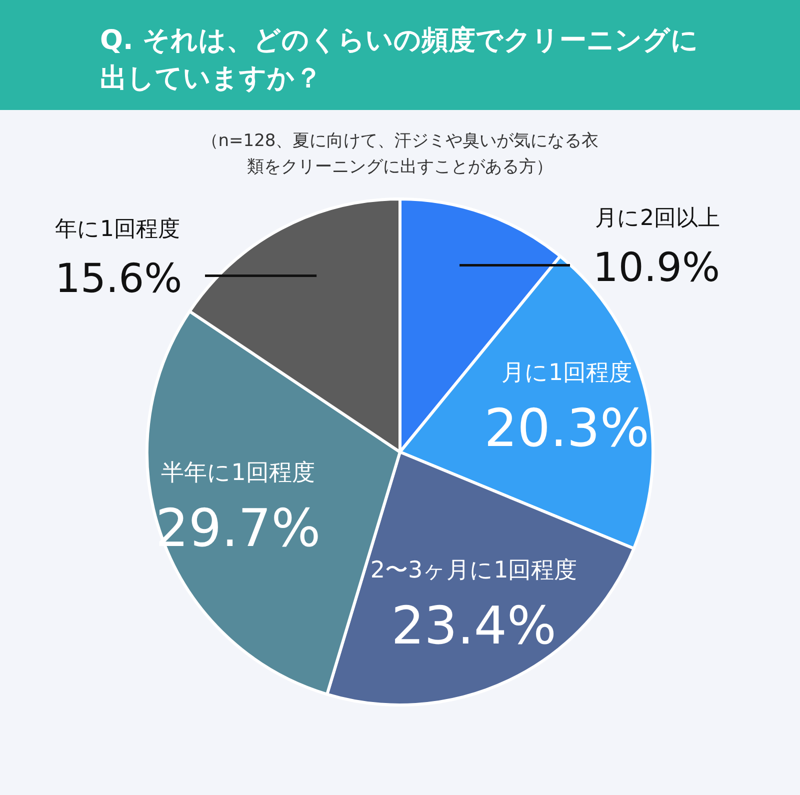 Image resolution: width=800 pixels, height=795 pixels. I want to click on slice-label: 月に1回程度, so click(567, 373).